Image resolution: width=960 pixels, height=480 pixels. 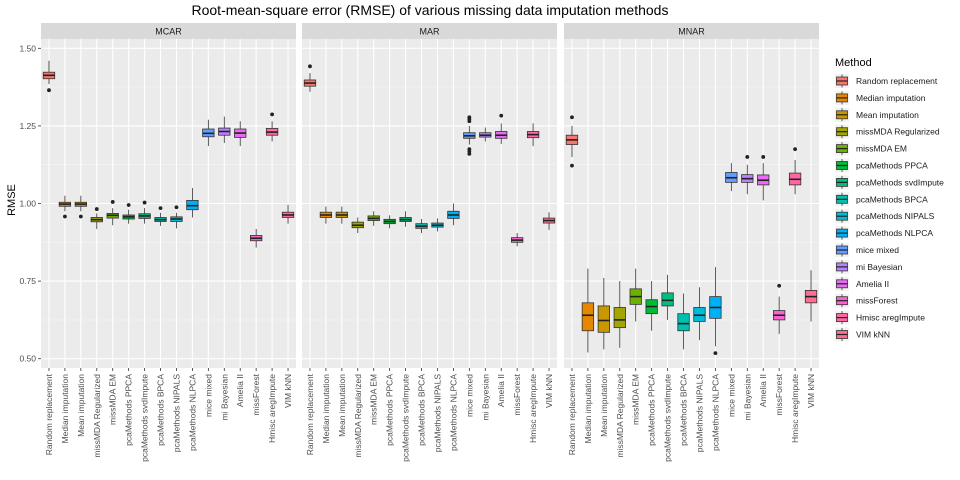 I want to click on x-tick-label: pcaMethods BPCA, so click(x=161, y=410).